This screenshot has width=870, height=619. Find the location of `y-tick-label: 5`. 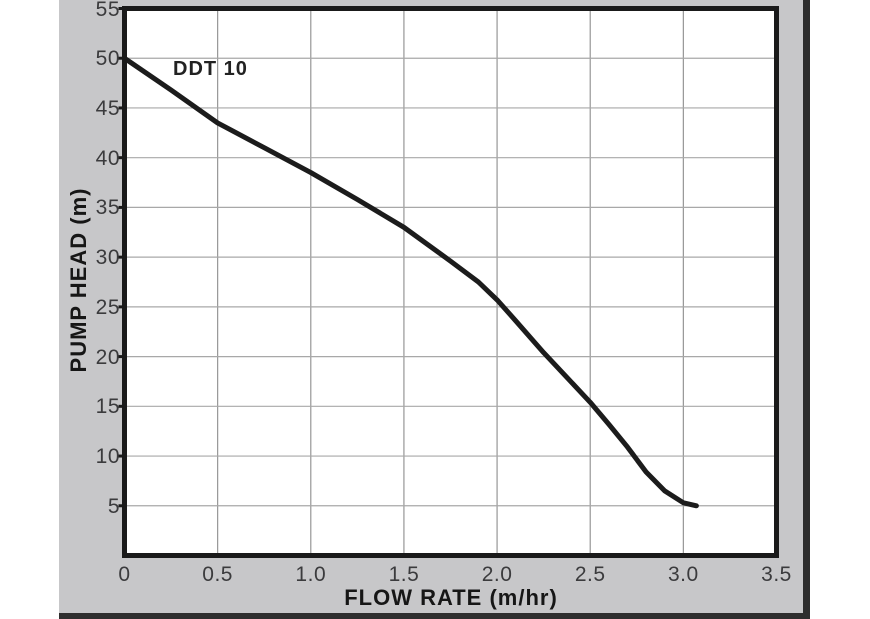

y-tick-label: 5 is located at coordinates (113, 506).